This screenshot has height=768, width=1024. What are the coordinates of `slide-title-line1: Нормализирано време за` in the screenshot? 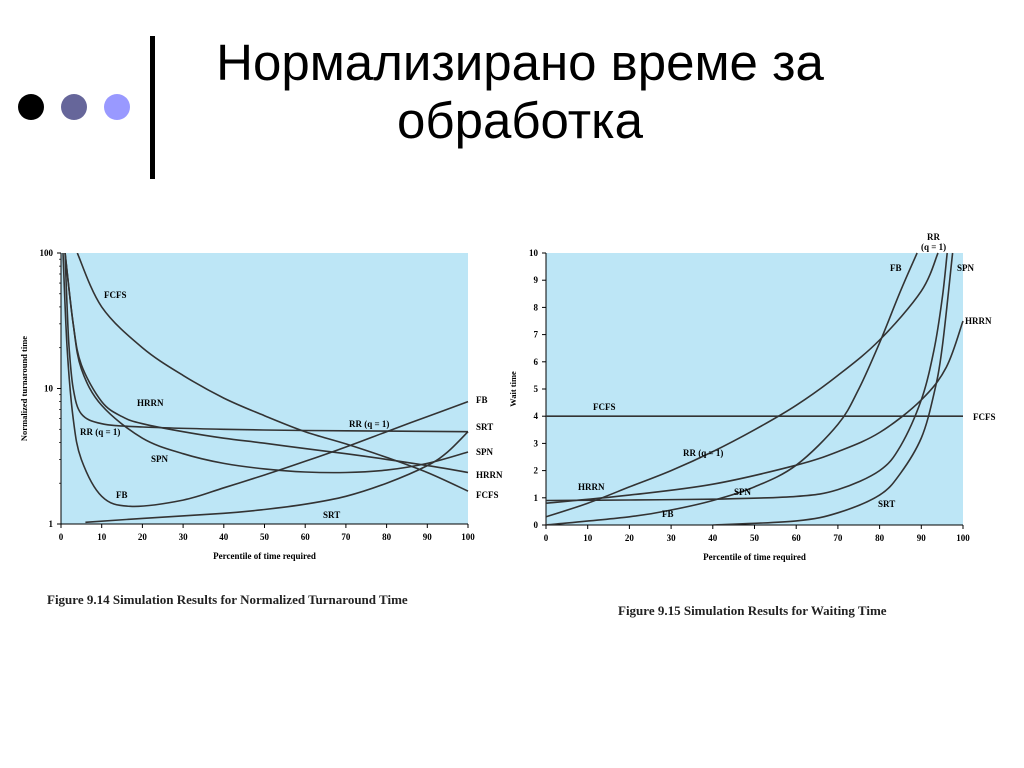 It's located at (520, 62).